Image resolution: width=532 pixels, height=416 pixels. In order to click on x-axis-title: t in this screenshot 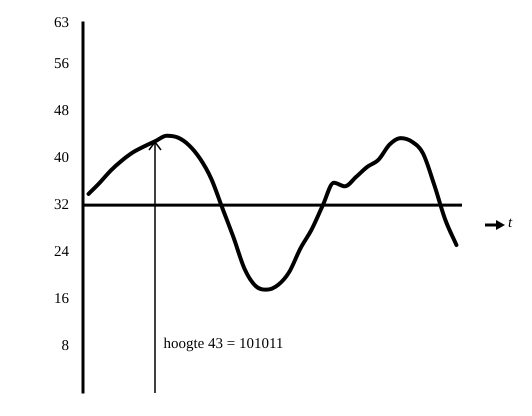, I will do `click(510, 223)`.